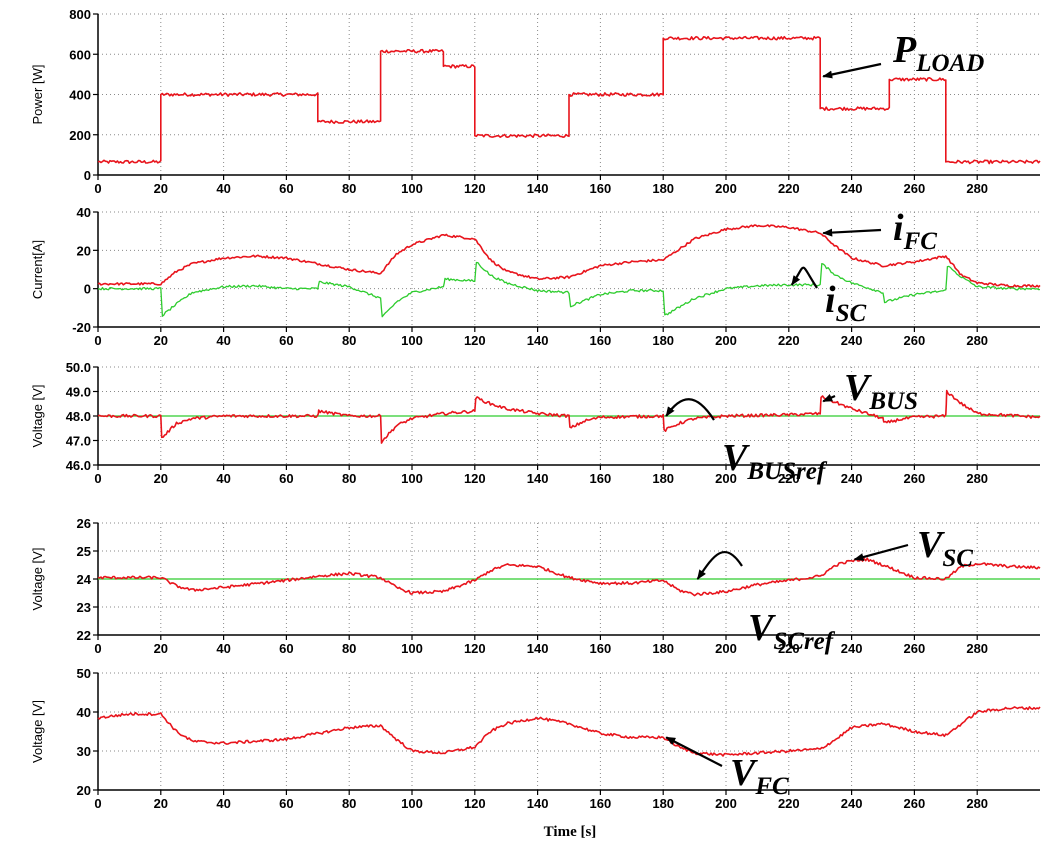 This screenshot has width=1044, height=846. Describe the element at coordinates (84, 635) in the screenshot. I see `y-tick-label: 22` at that location.